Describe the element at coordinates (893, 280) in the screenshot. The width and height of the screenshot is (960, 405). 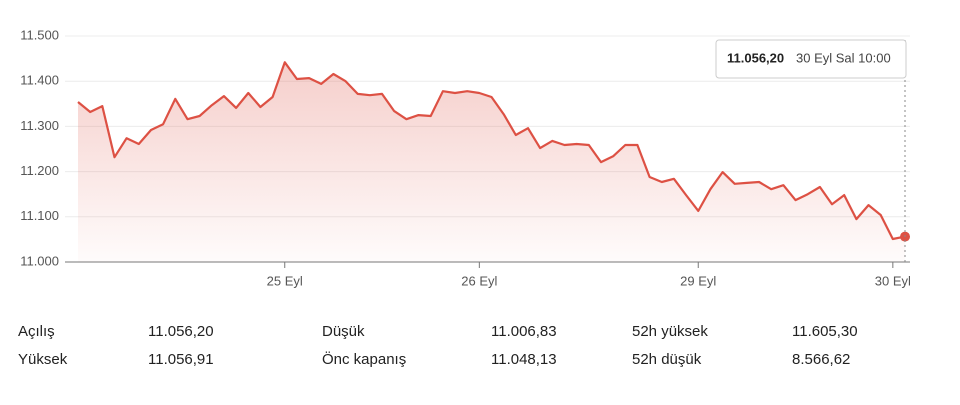
I see `x-tick-label: 30 Eyl` at that location.